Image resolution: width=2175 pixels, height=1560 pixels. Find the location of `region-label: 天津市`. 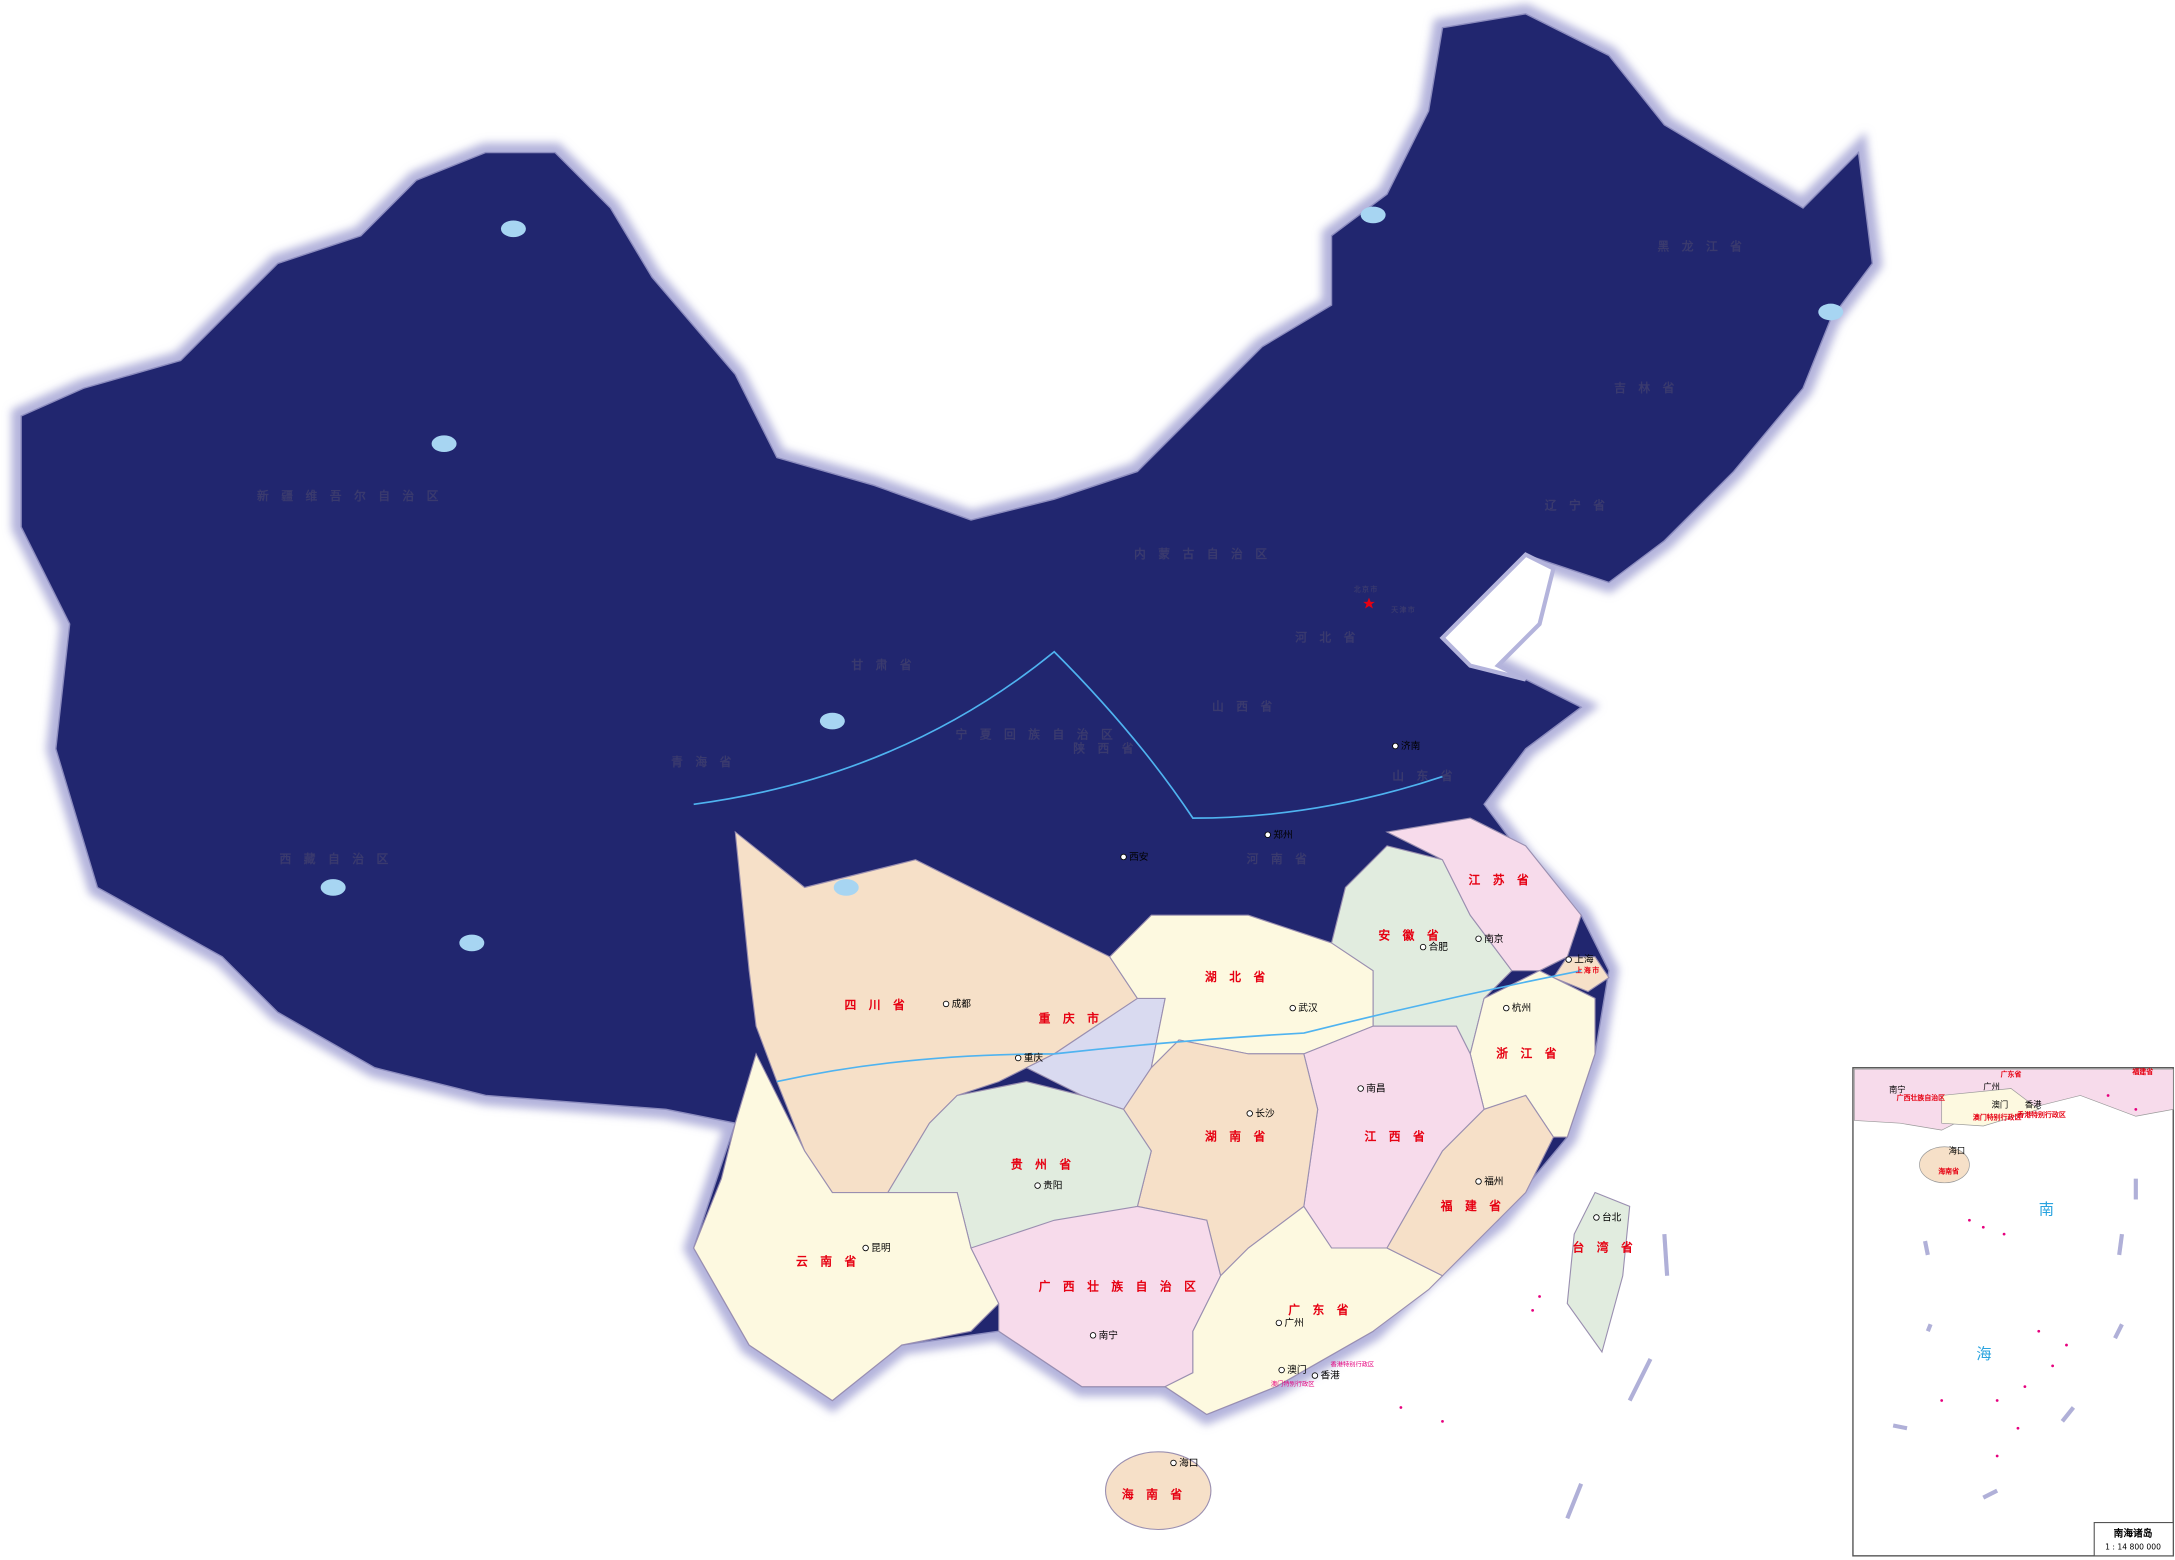

region-label: 天津市 is located at coordinates (1403, 609).